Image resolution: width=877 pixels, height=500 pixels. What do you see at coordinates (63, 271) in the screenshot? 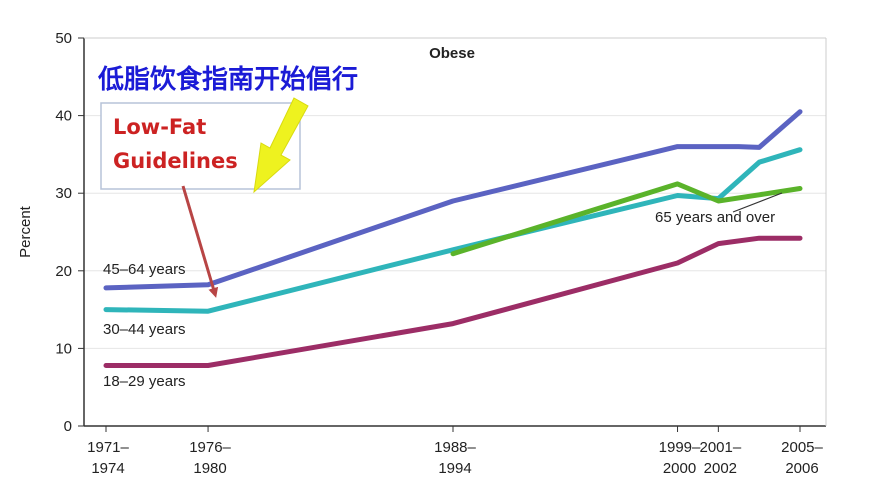
I see `y-tick-label: 20` at bounding box center [63, 271].